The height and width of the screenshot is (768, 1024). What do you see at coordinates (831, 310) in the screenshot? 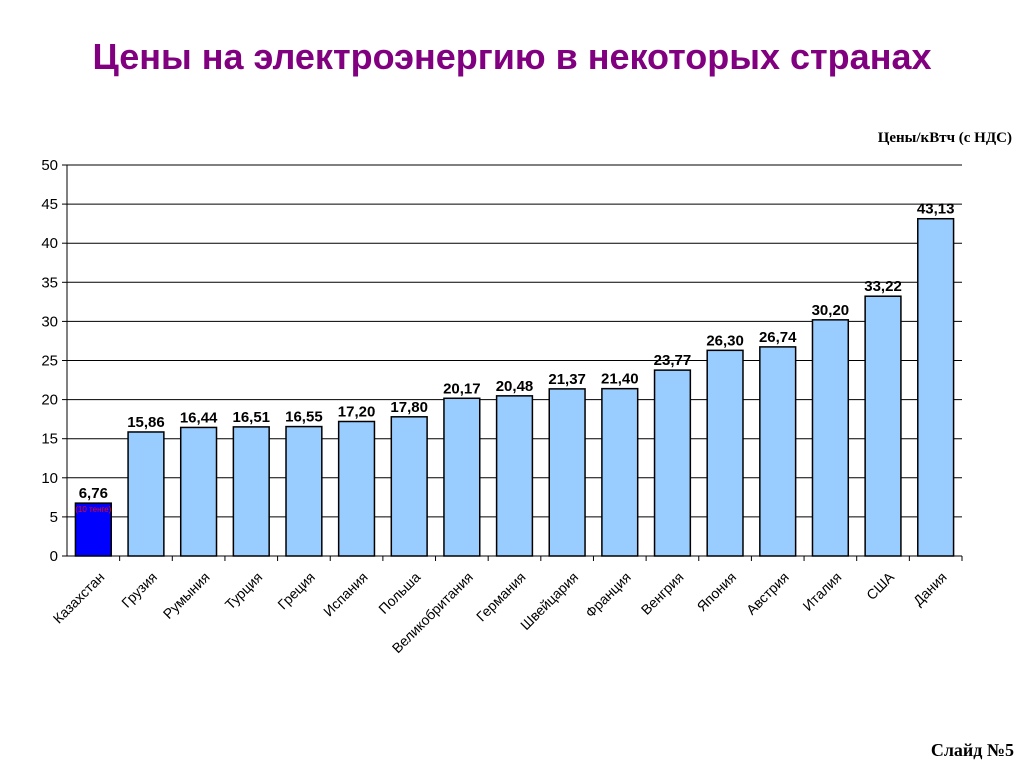
I see `data-label: 30,20` at bounding box center [831, 310].